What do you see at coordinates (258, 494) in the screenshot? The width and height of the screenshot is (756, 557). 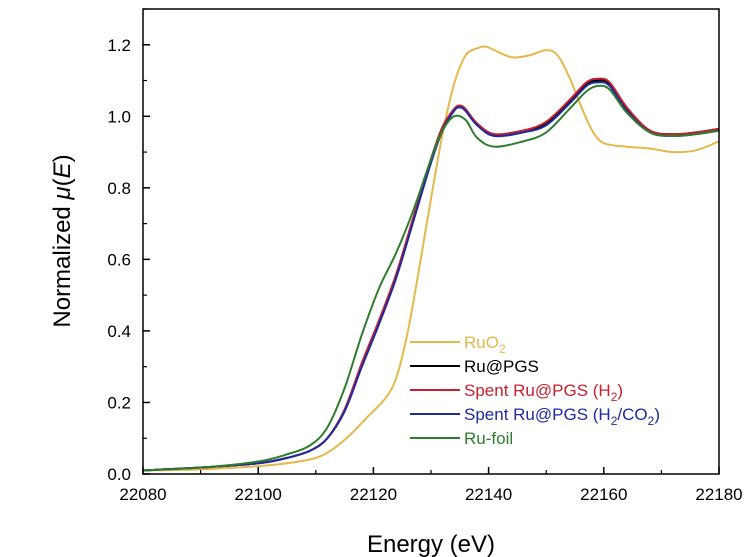 I see `x-tick-label: 22100` at bounding box center [258, 494].